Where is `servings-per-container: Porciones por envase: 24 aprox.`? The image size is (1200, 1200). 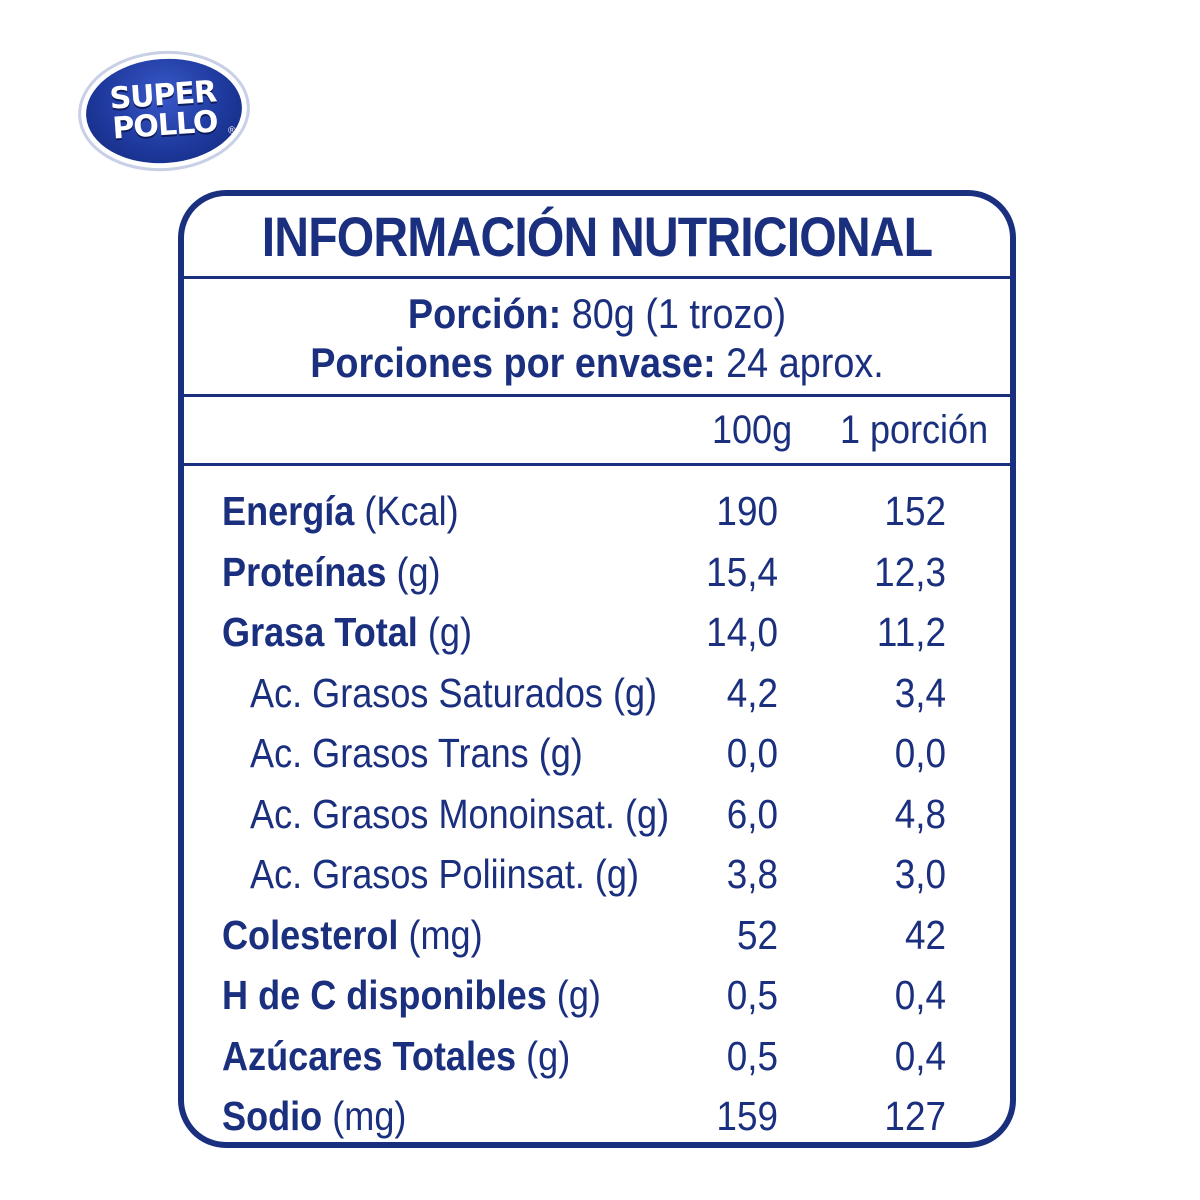 servings-per-container: Porciones por envase: 24 aprox. is located at coordinates (596, 363).